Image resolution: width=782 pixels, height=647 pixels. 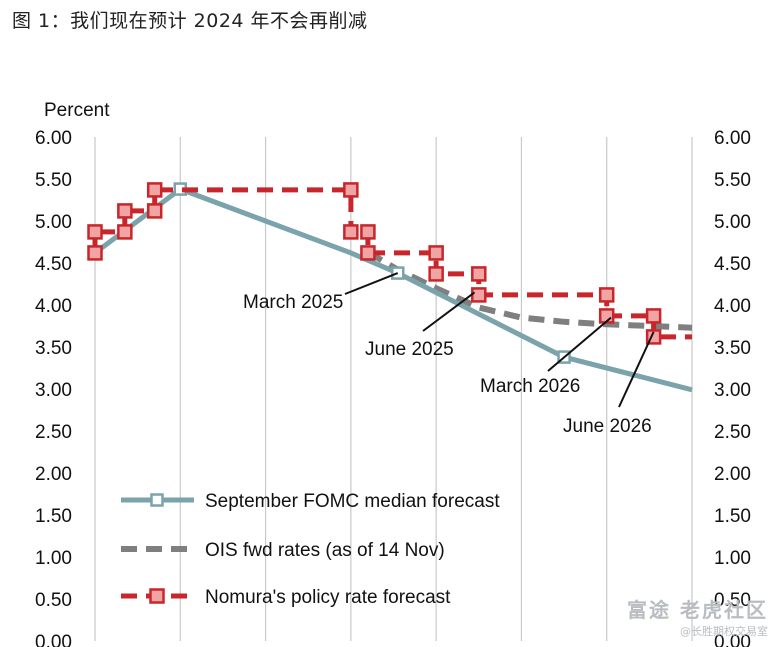 What do you see at coordinates (732, 138) in the screenshot?
I see `y-tick-label-right: 6.00` at bounding box center [732, 138].